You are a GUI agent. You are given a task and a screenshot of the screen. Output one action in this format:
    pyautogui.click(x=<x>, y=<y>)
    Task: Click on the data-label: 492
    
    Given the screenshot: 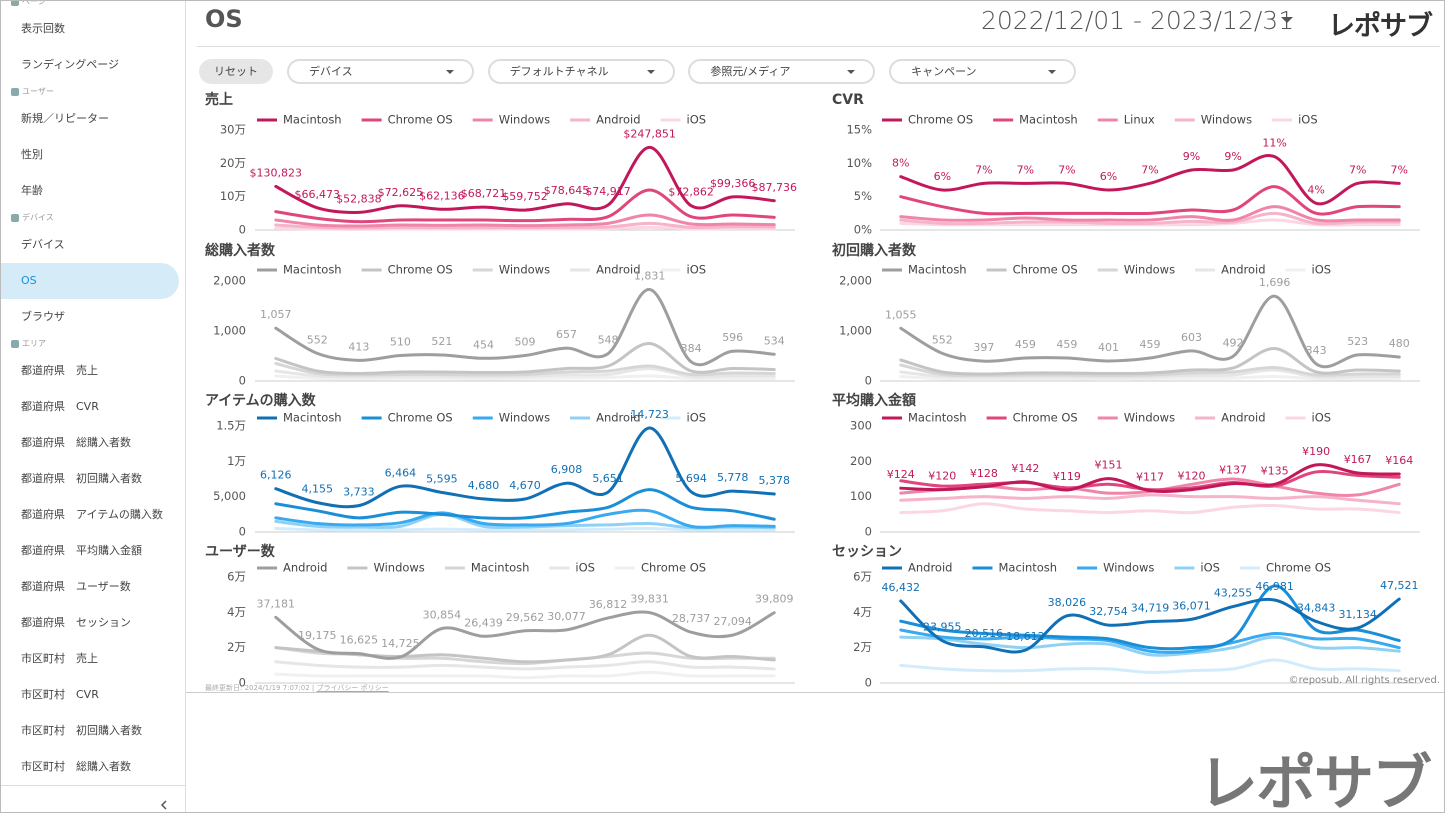 What is the action you would take?
    pyautogui.click(x=1233, y=342)
    